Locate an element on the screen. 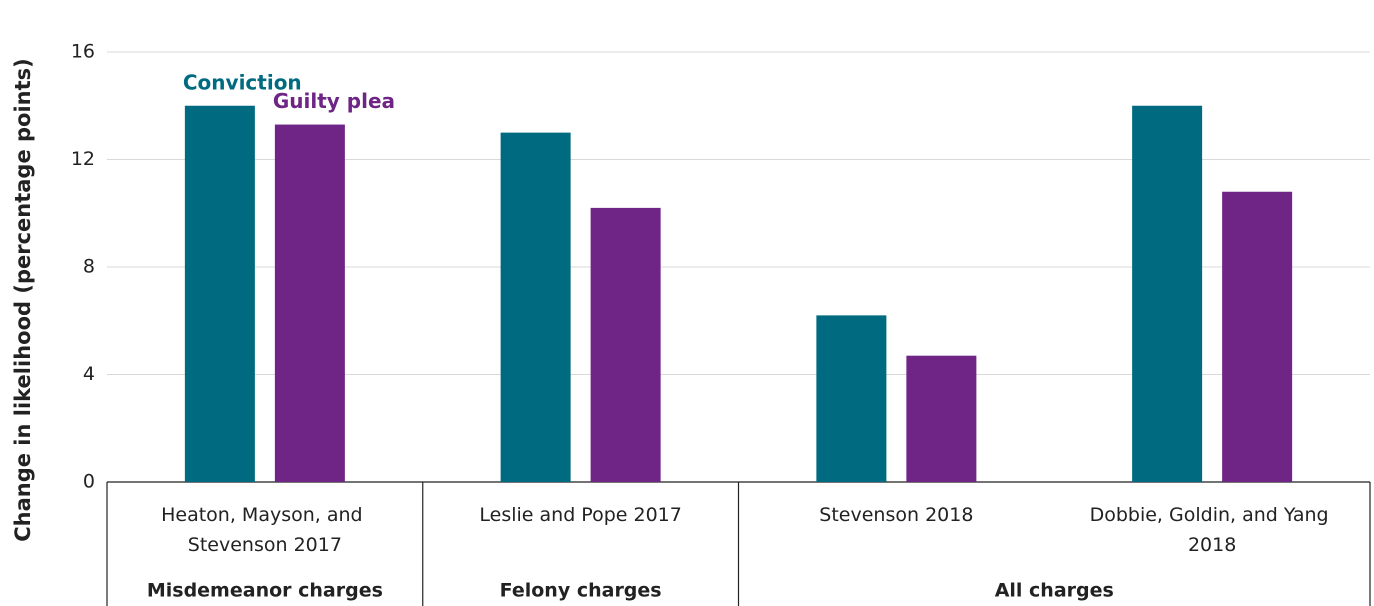  y-tick-label: 8 is located at coordinates (89, 267).